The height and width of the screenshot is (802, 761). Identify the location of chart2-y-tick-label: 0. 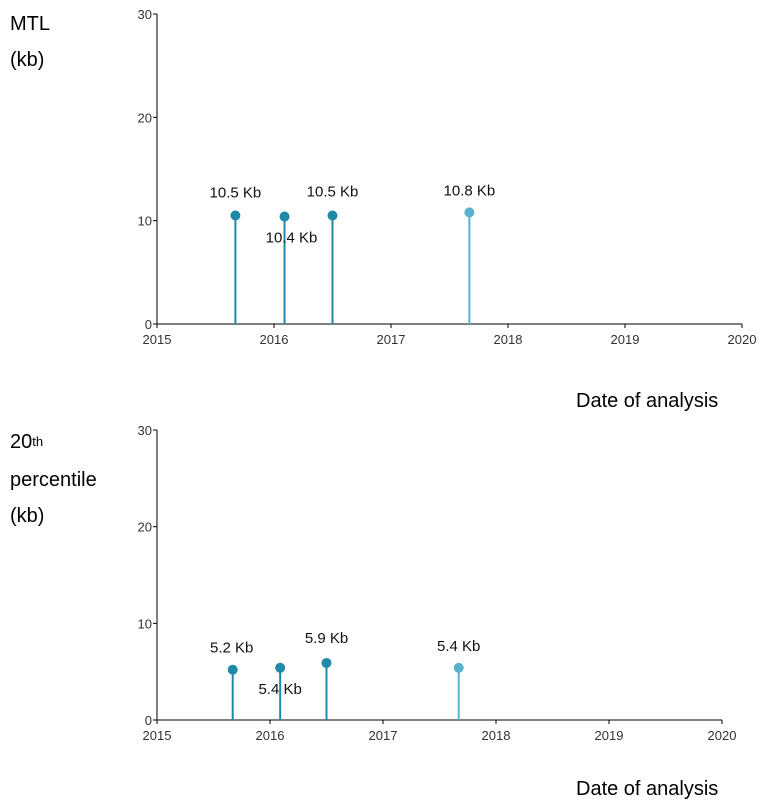
(148, 720).